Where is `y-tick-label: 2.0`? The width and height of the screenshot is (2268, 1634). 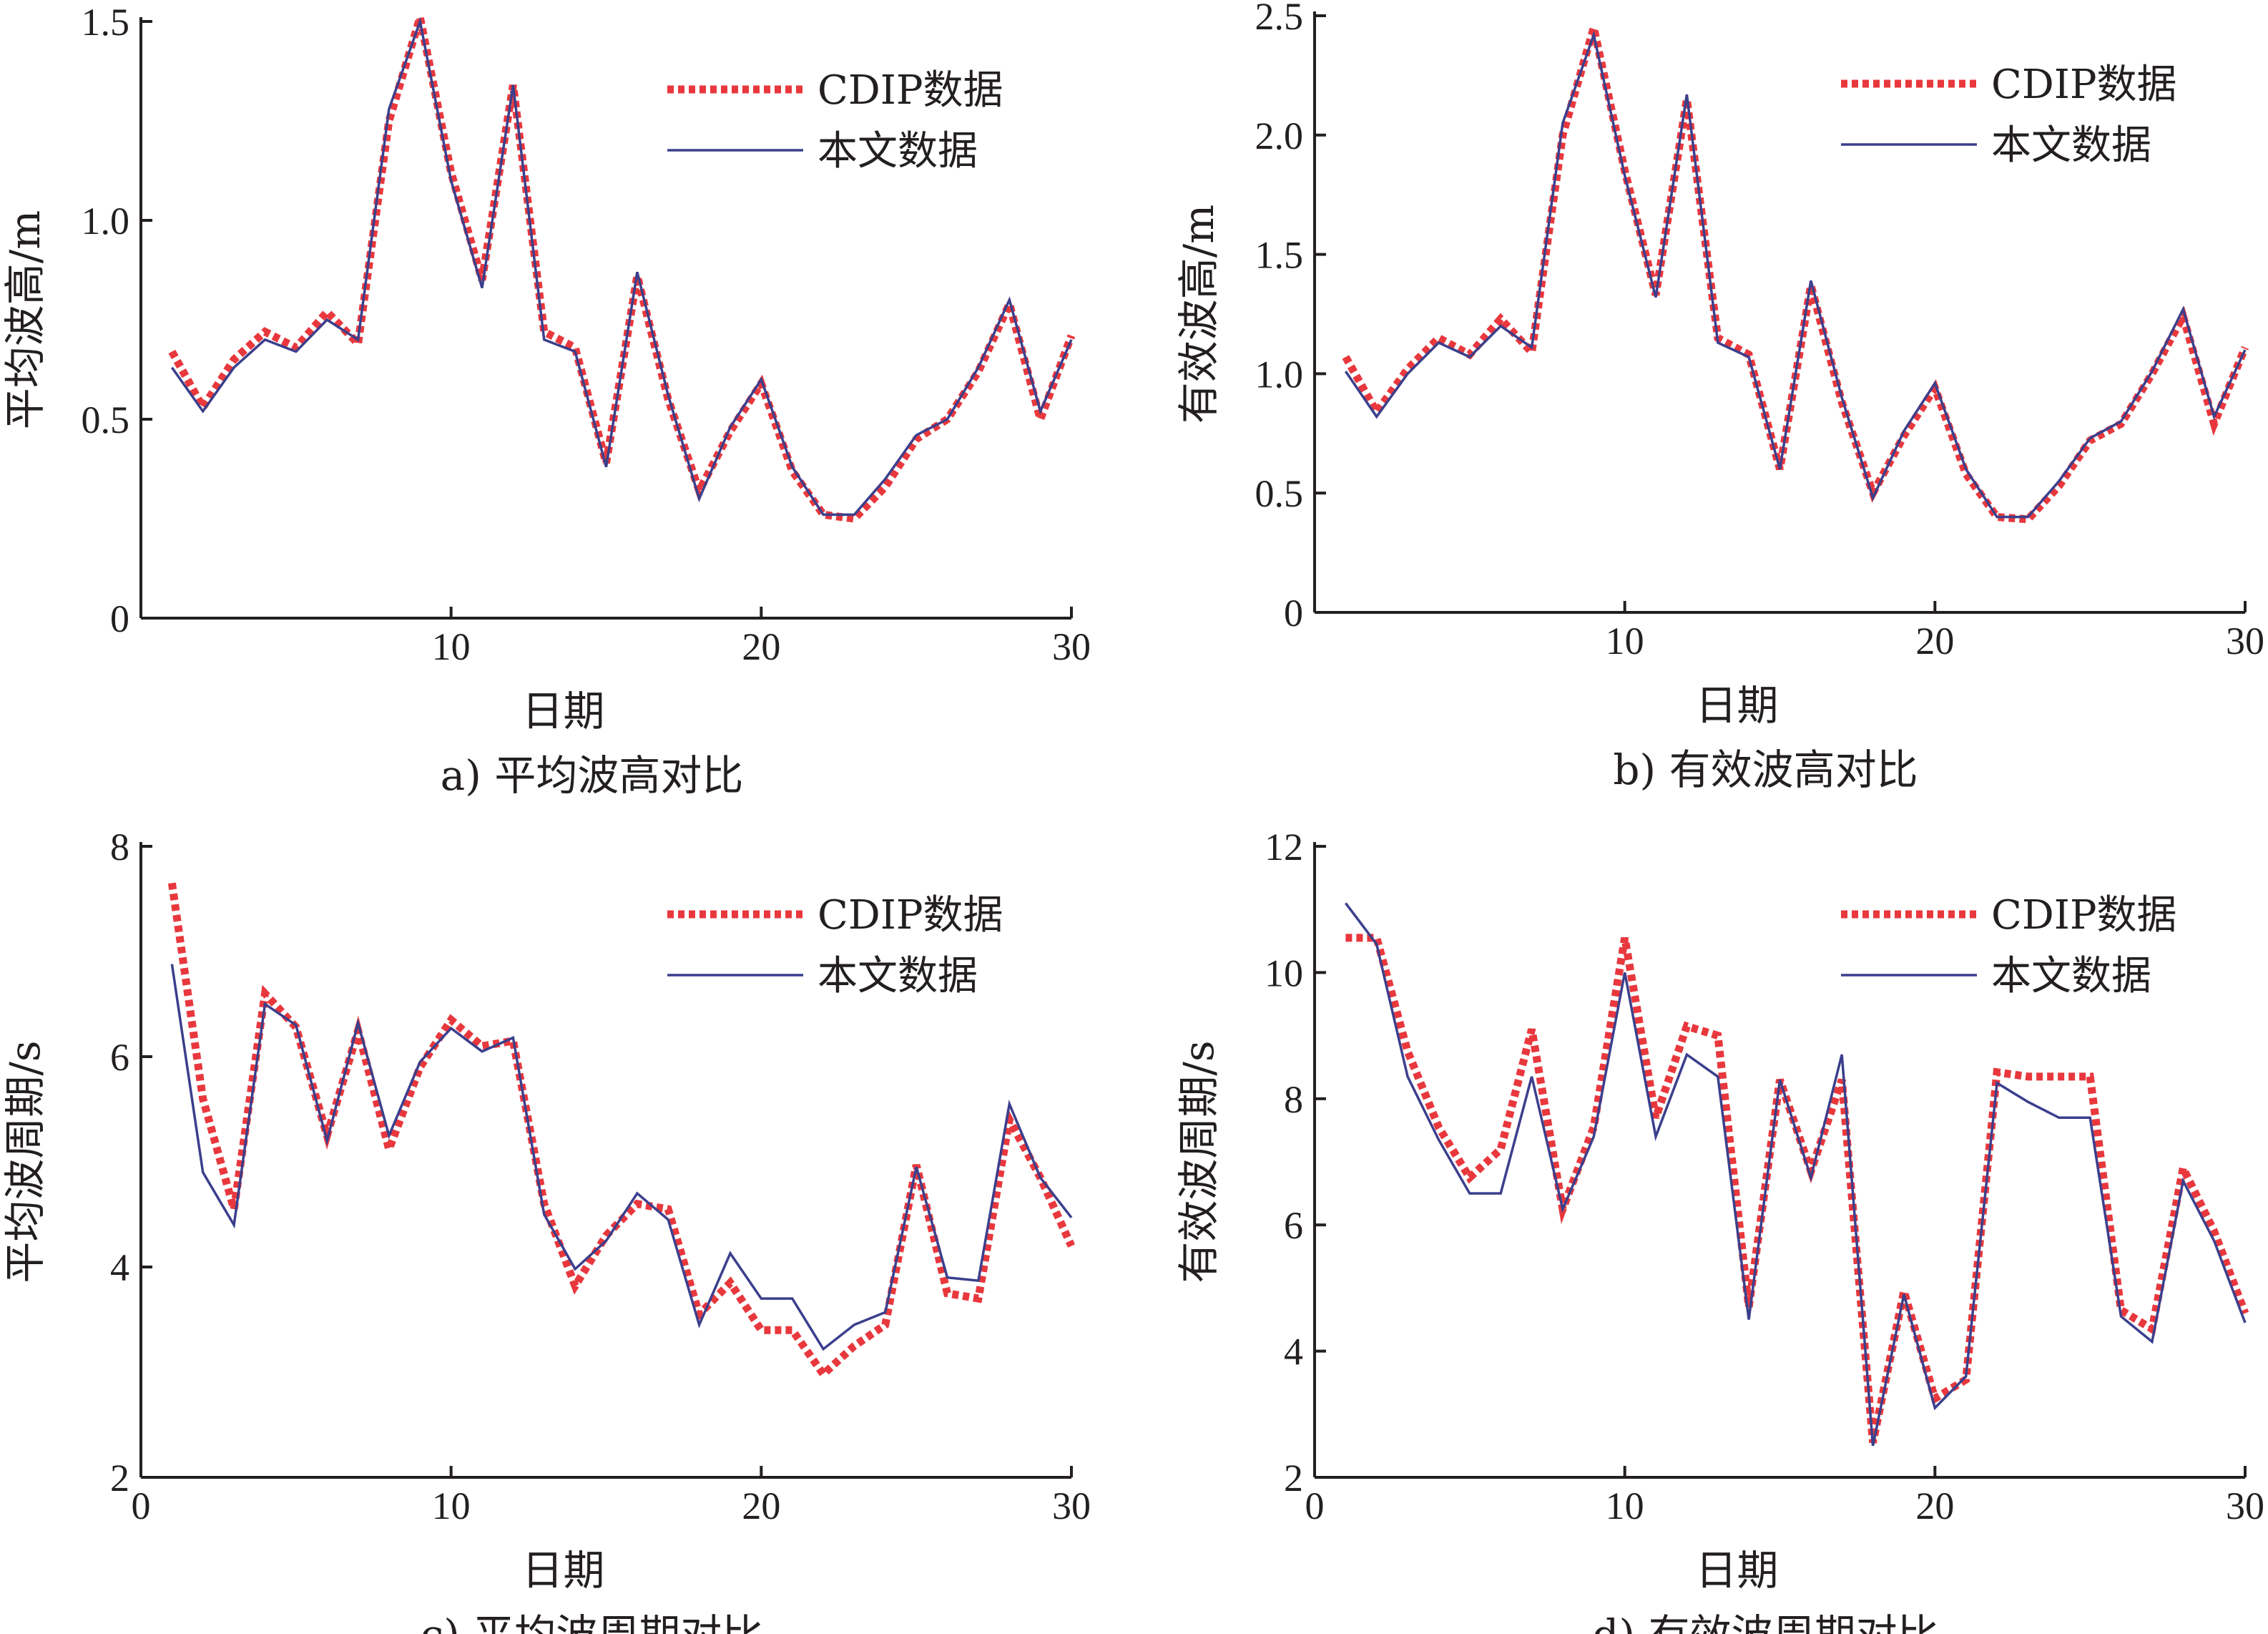 y-tick-label: 2.0 is located at coordinates (1279, 135).